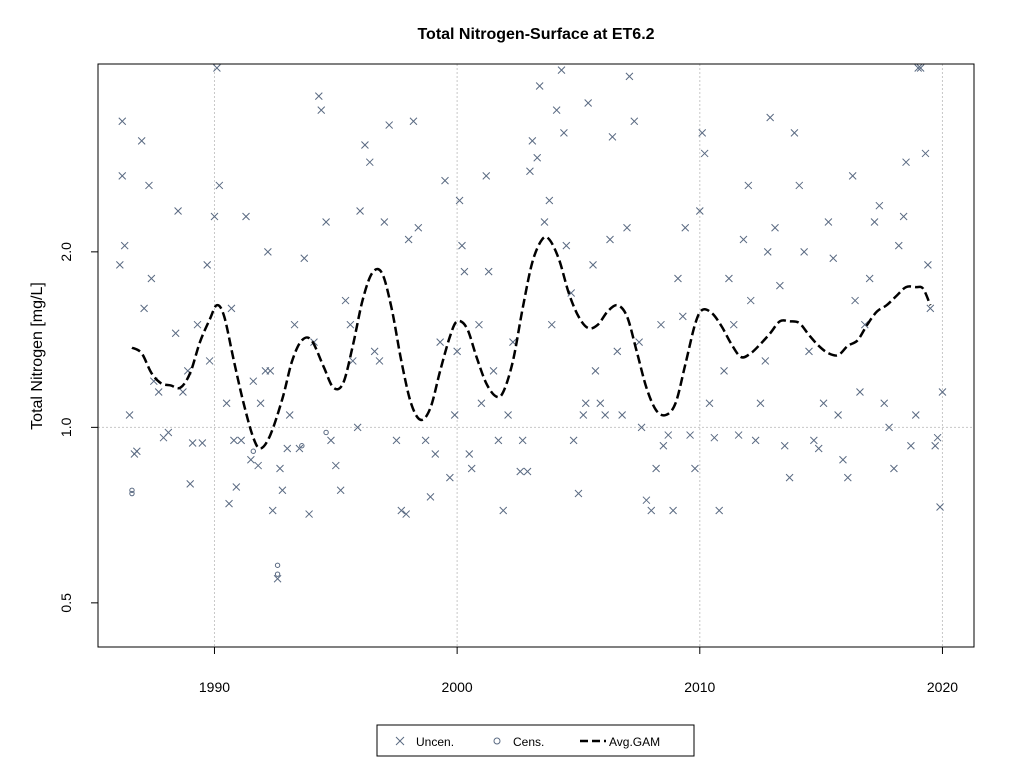 This screenshot has width=1024, height=768. What do you see at coordinates (942, 687) in the screenshot?
I see `x-tick-label: 2020` at bounding box center [942, 687].